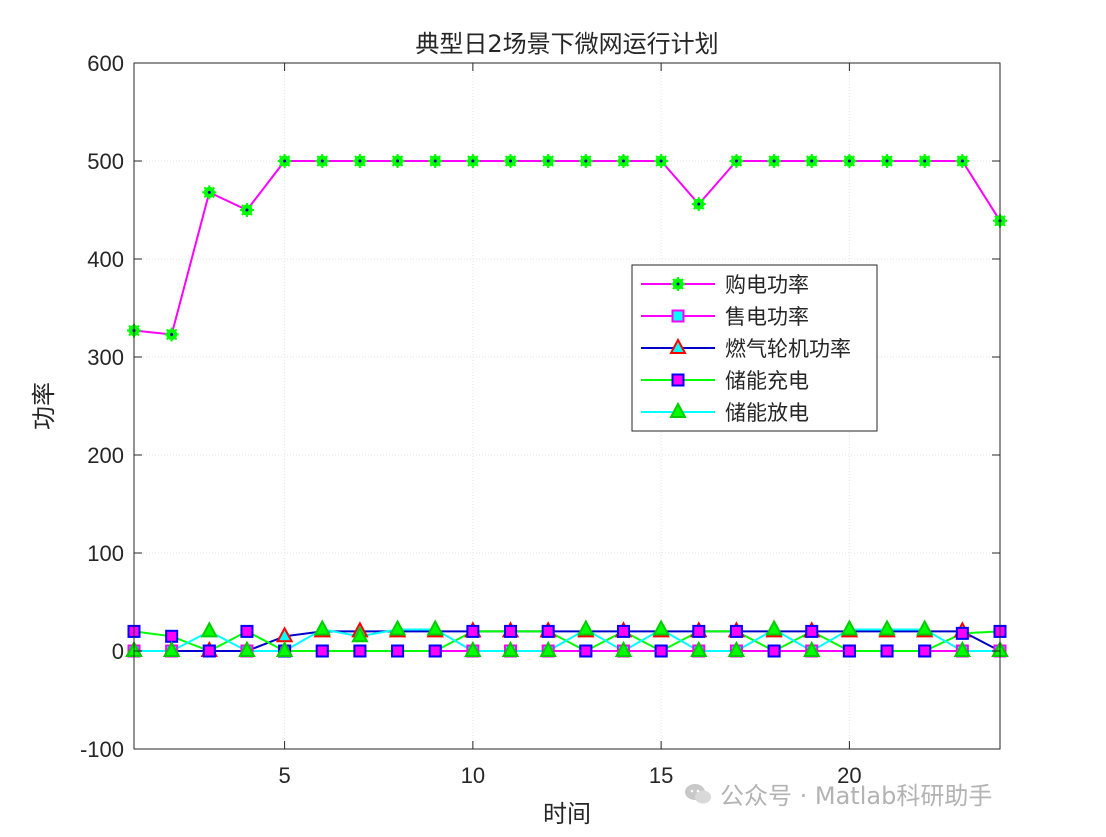  What do you see at coordinates (105, 357) in the screenshot?
I see `y-tick-label: 300` at bounding box center [105, 357].